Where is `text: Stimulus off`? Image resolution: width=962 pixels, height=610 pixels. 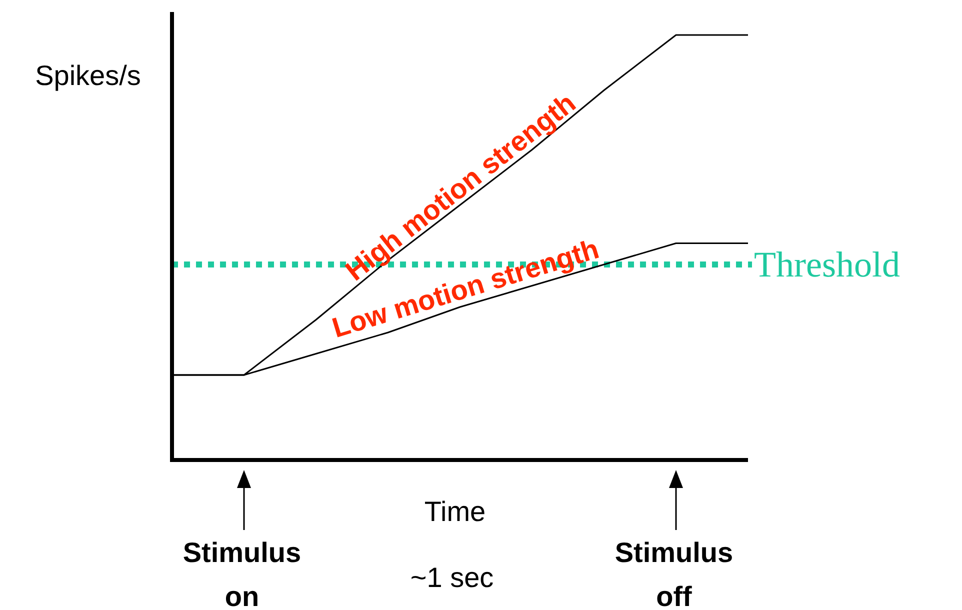
text: Stimulus off is located at coordinates (674, 573).